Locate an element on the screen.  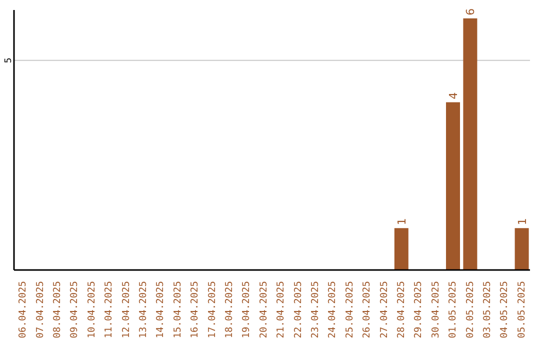
x-tick-label: 09.04.2025 is located at coordinates (74, 309).